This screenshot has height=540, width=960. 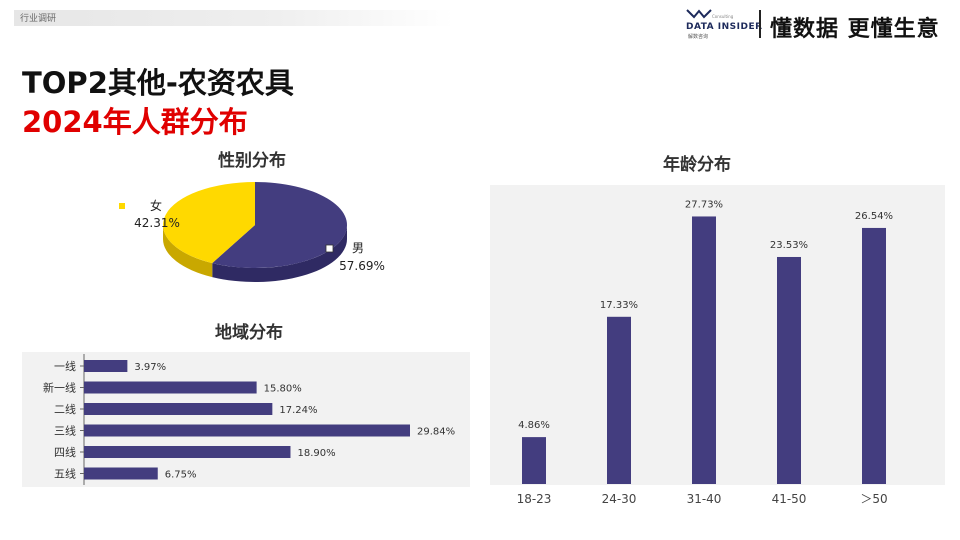 What do you see at coordinates (279, 253) in the screenshot?
I see `pie-male-side` at bounding box center [279, 253].